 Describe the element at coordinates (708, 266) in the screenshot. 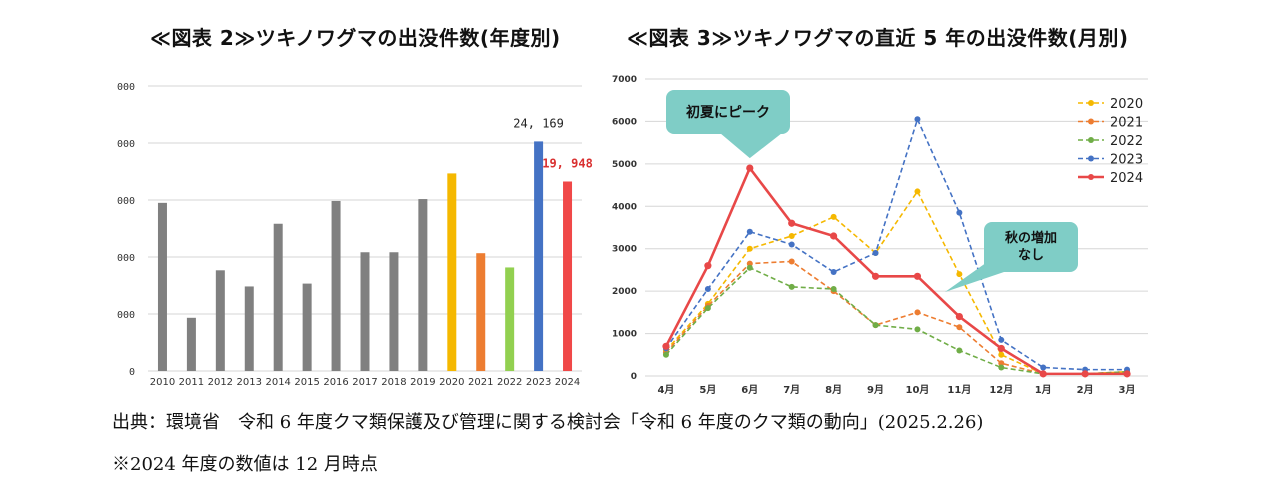

I see `point-2024-5月` at that location.